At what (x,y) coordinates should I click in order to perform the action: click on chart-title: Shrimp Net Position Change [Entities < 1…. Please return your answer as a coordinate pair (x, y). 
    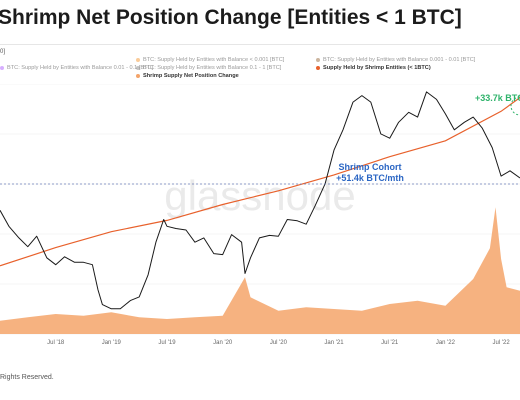
    Looking at the image, I should click on (231, 17).